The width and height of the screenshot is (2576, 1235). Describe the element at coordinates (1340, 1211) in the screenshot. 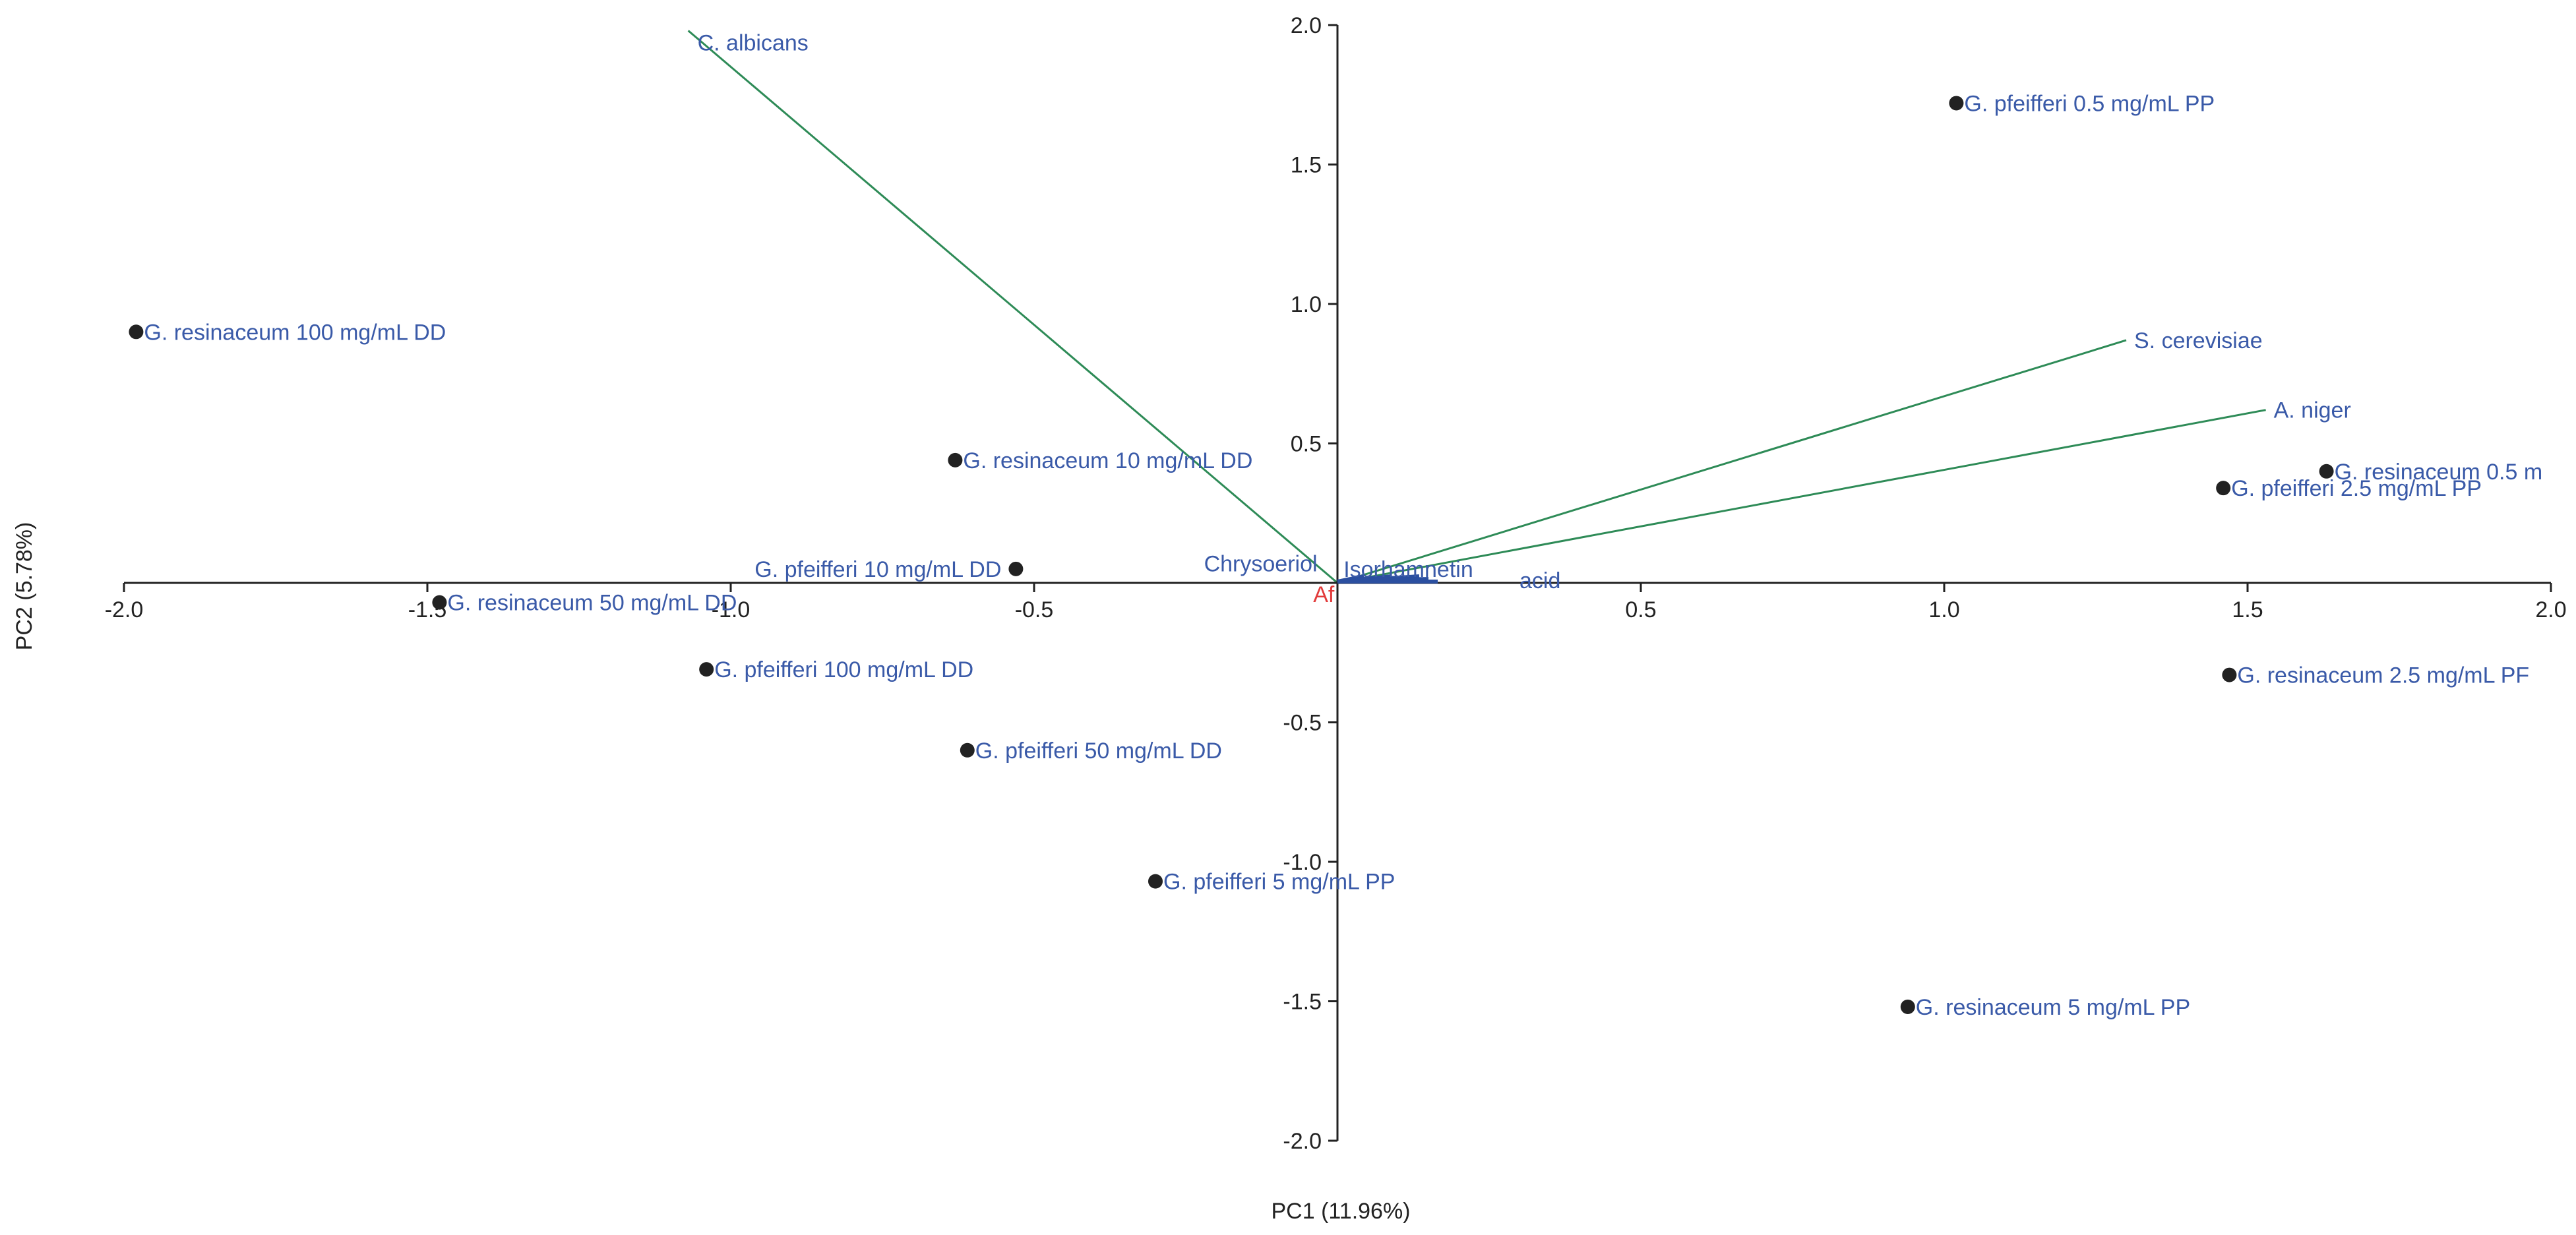

I see `x-axis-title: PC1 (11.96%)` at that location.